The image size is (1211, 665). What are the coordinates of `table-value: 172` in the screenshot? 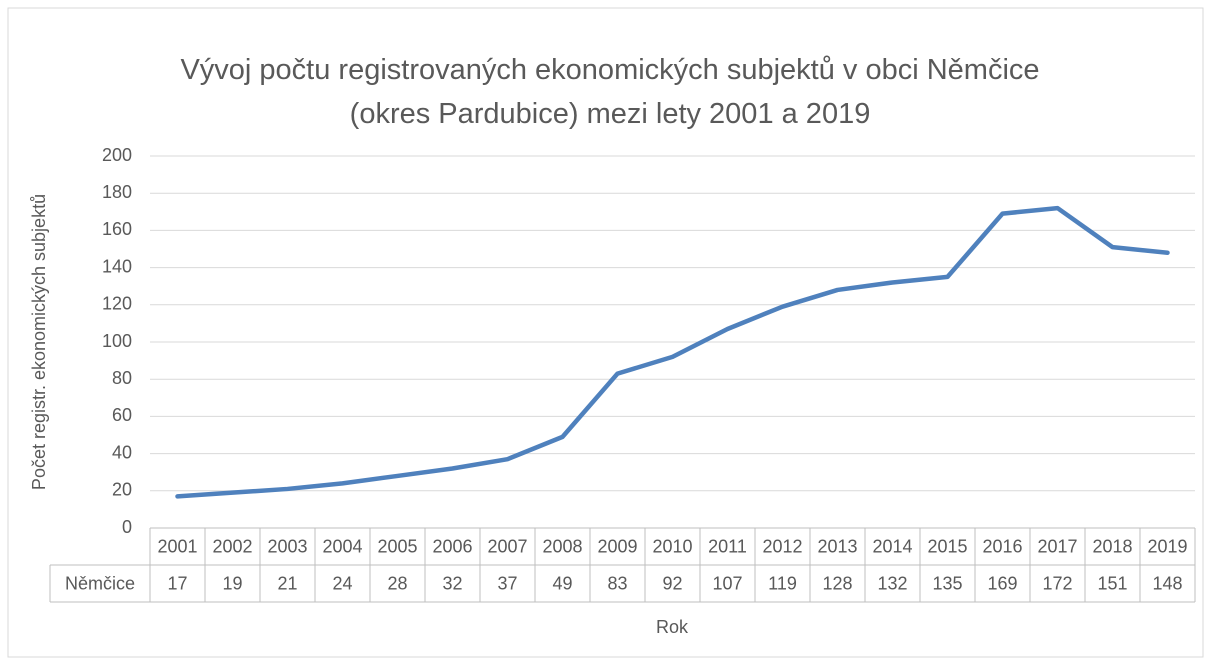 It's located at (1057, 583).